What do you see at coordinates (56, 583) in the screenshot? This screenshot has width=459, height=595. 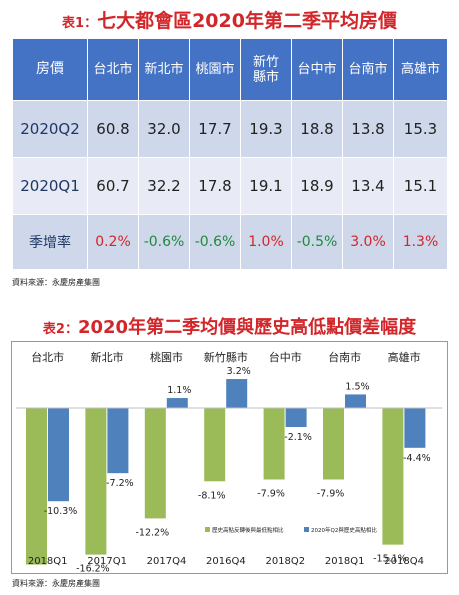 I see `table2-source: 資料來源：永慶房產集團` at bounding box center [56, 583].